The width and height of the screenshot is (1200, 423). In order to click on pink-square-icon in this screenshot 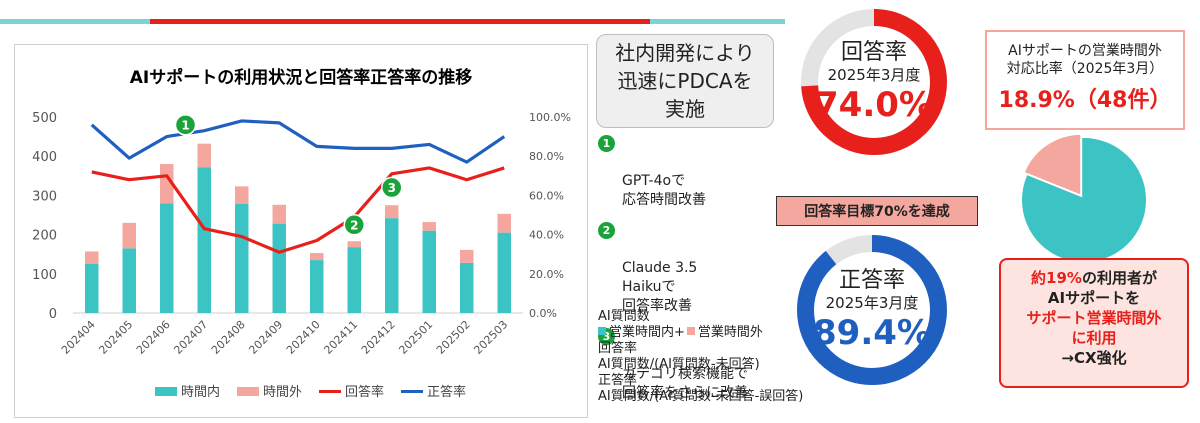, I will do `click(690, 331)`.